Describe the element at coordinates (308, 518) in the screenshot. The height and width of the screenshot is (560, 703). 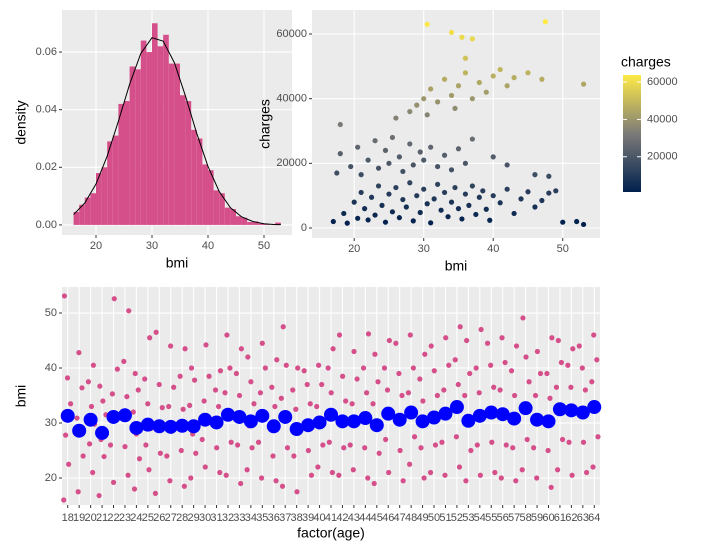
I see `x-tick-label: 39` at that location.